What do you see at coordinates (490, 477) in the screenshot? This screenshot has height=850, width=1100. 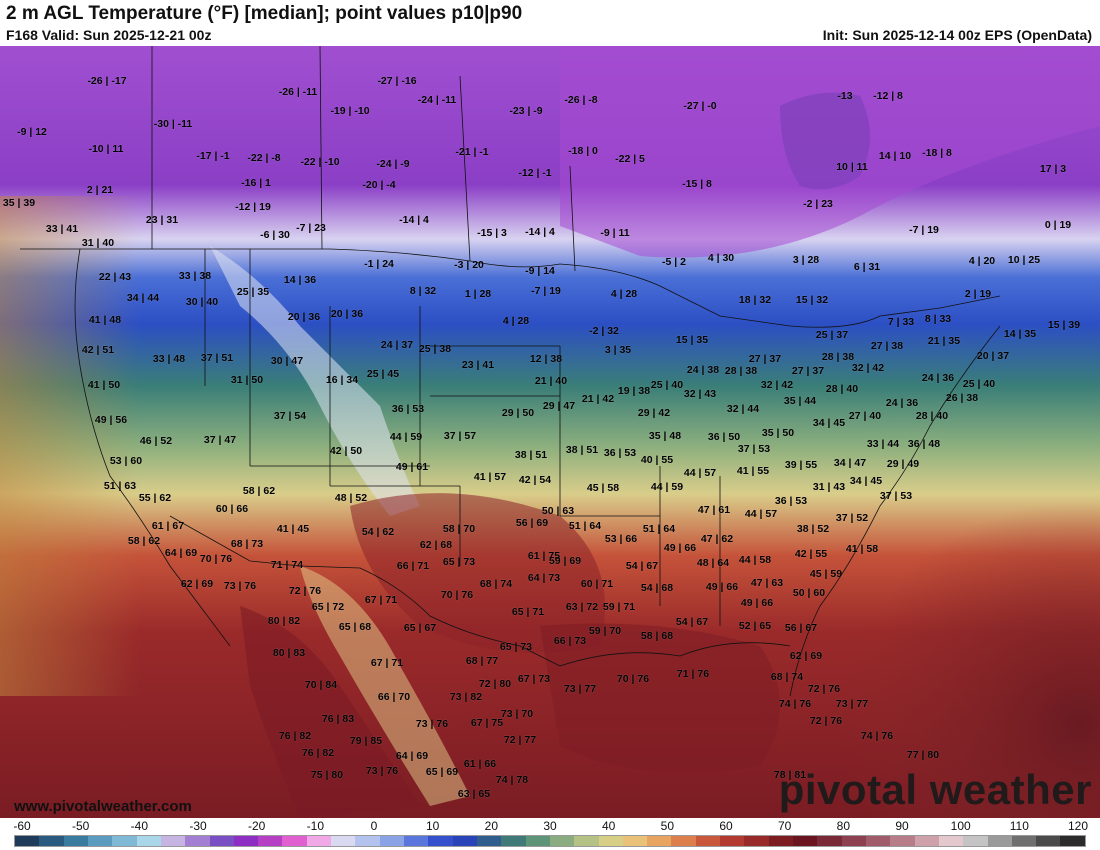 I see `point-value-label: 41 | 57` at bounding box center [490, 477].